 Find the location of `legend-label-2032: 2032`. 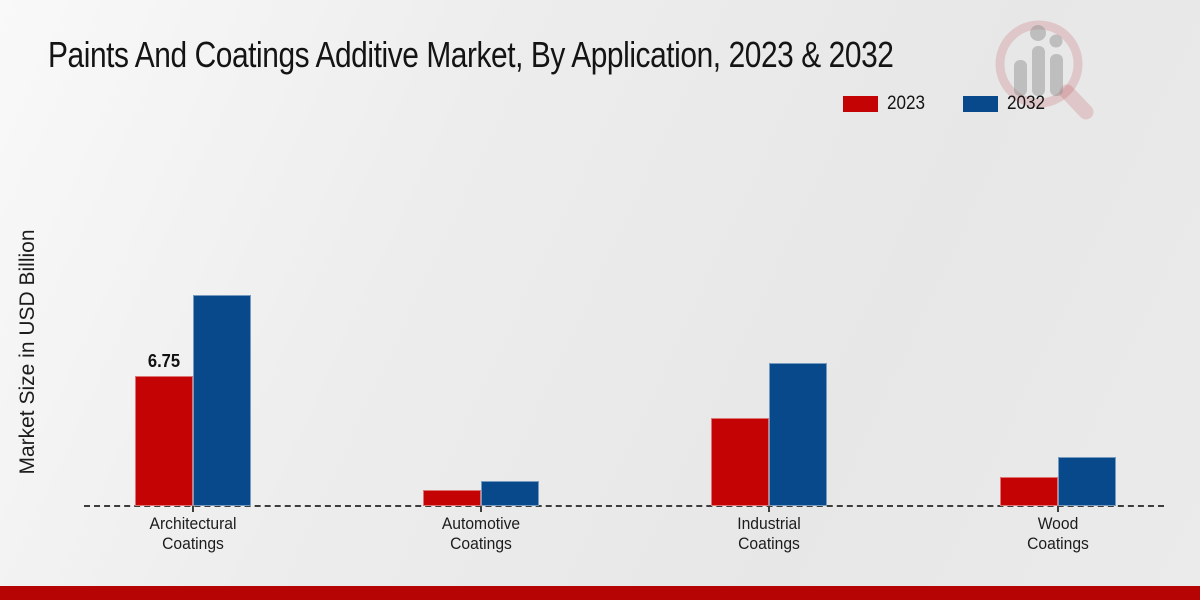

legend-label-2032: 2032 is located at coordinates (1026, 103).